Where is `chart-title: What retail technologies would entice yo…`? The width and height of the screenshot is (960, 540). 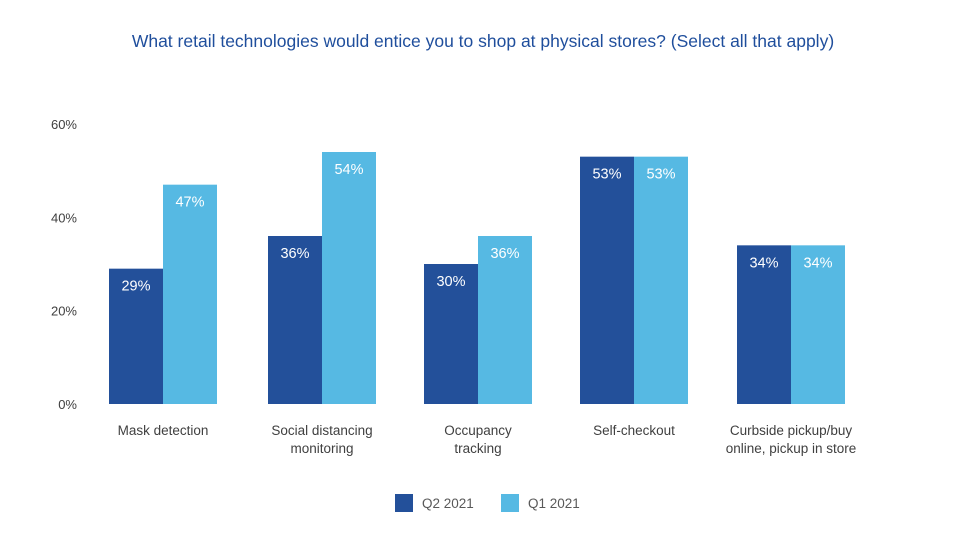 chart-title: What retail technologies would entice yo… is located at coordinates (483, 41).